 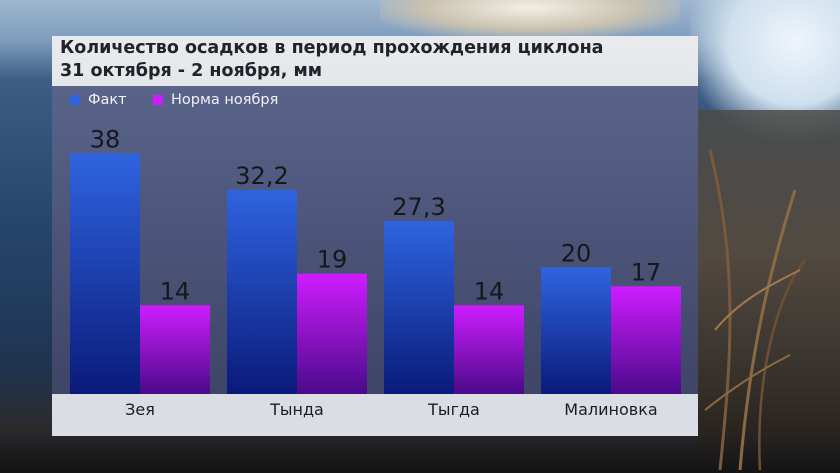 What do you see at coordinates (453, 409) in the screenshot?
I see `category-label-3: Тыгда` at bounding box center [453, 409].